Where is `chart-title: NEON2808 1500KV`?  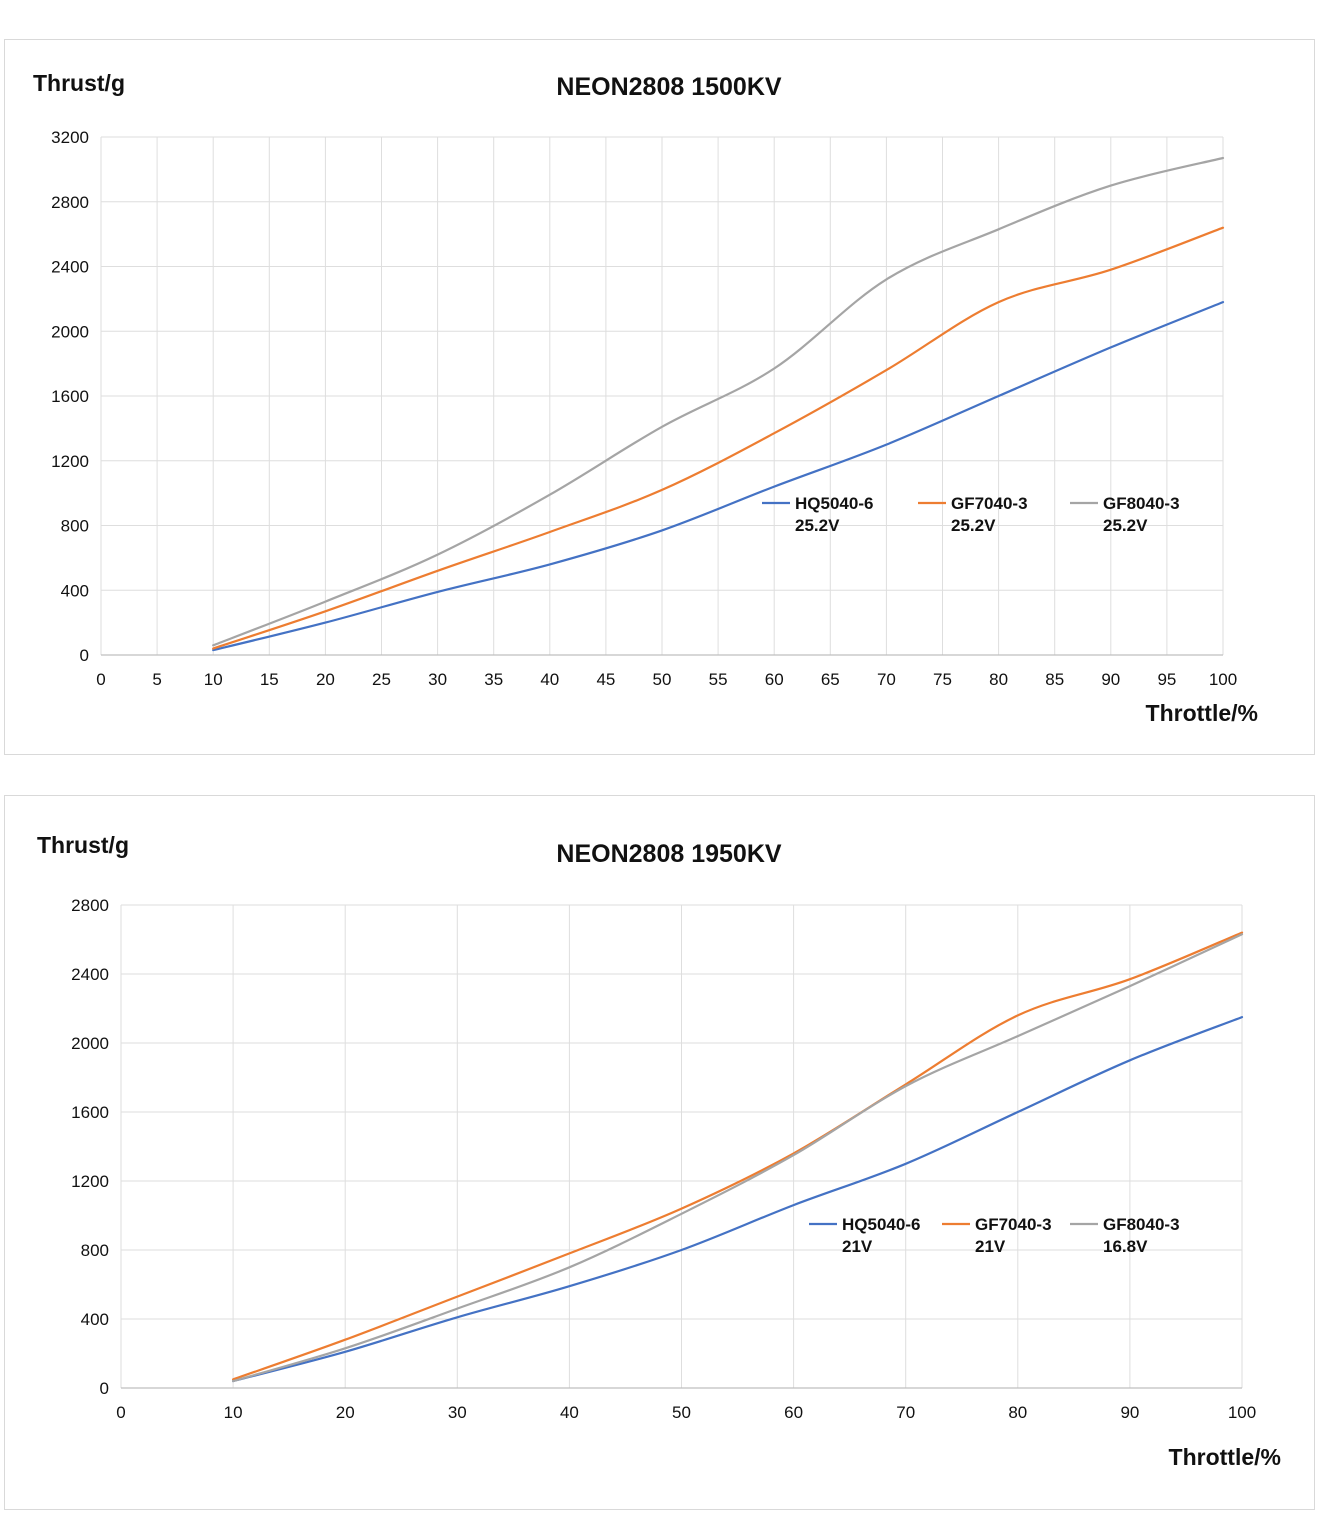
chart-title: NEON2808 1500KV is located at coordinates (668, 87).